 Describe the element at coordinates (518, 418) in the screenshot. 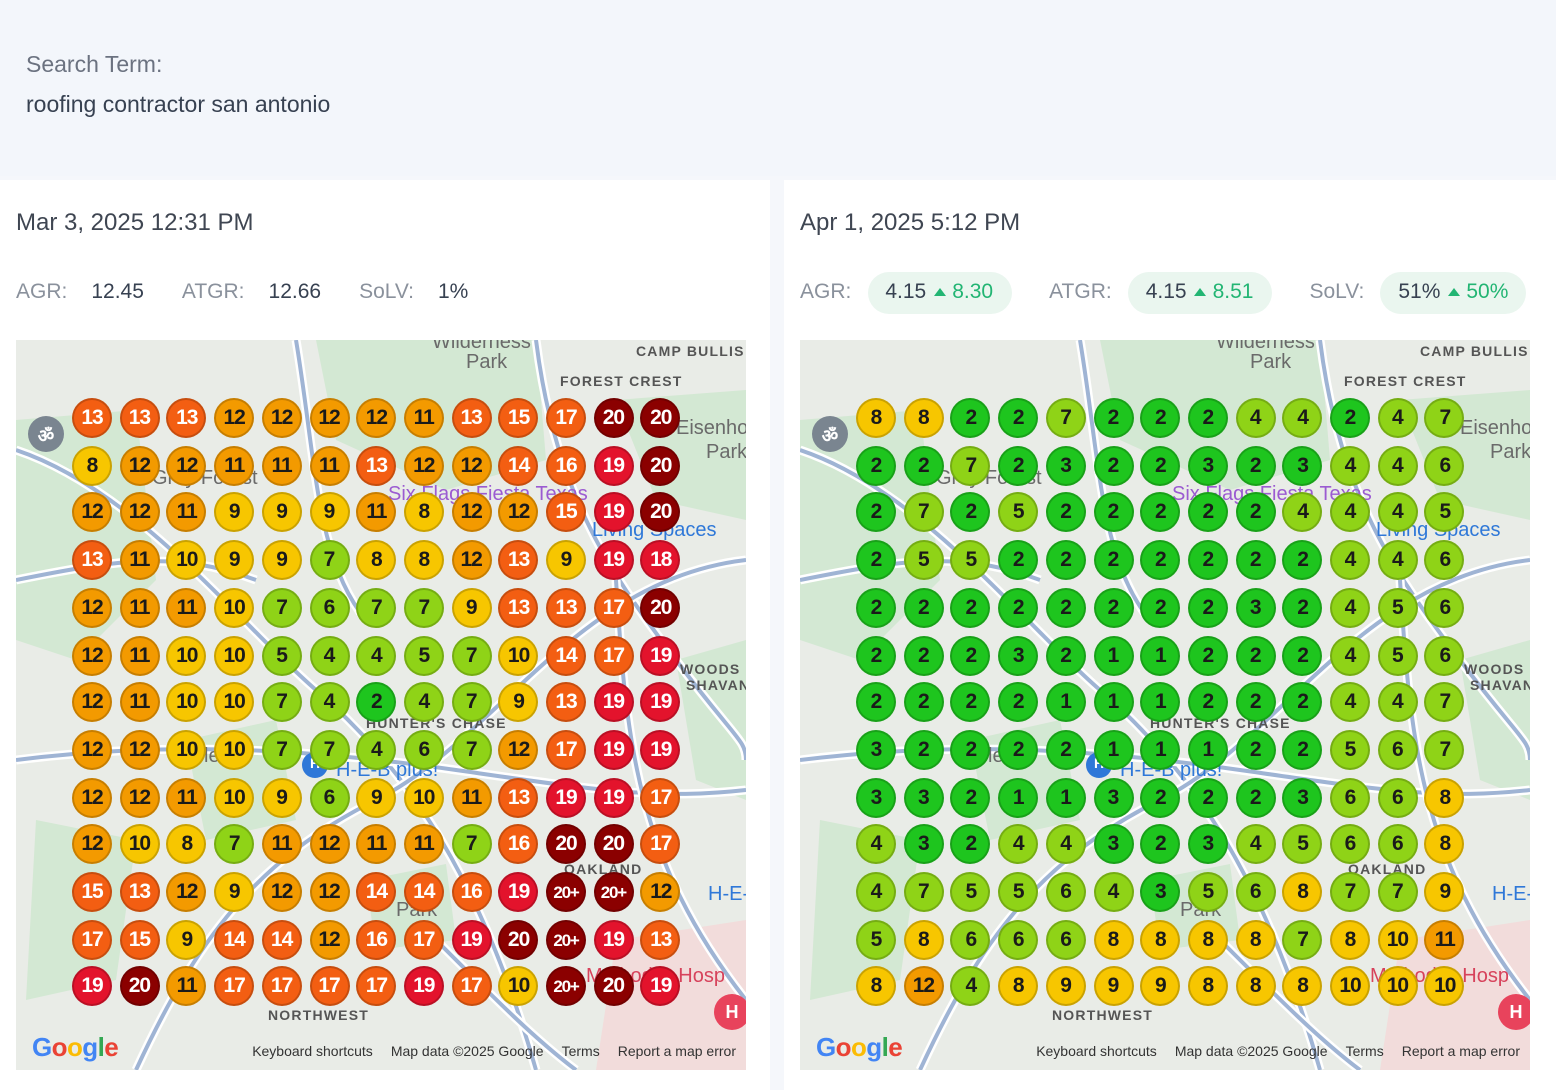

I see `rank-dot: 15` at that location.